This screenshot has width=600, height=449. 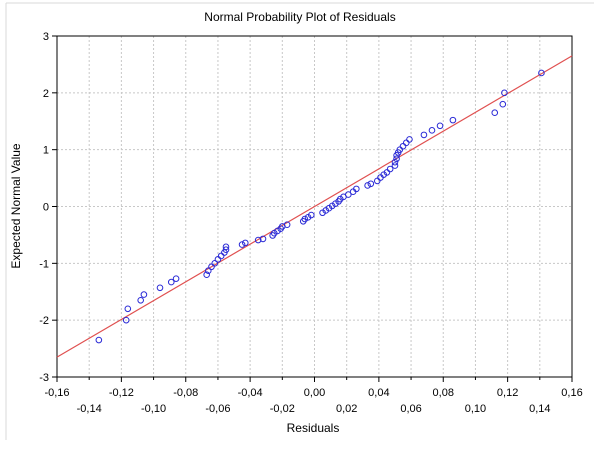 What do you see at coordinates (282, 409) in the screenshot?
I see `x-tick-label: -0,02` at bounding box center [282, 409].